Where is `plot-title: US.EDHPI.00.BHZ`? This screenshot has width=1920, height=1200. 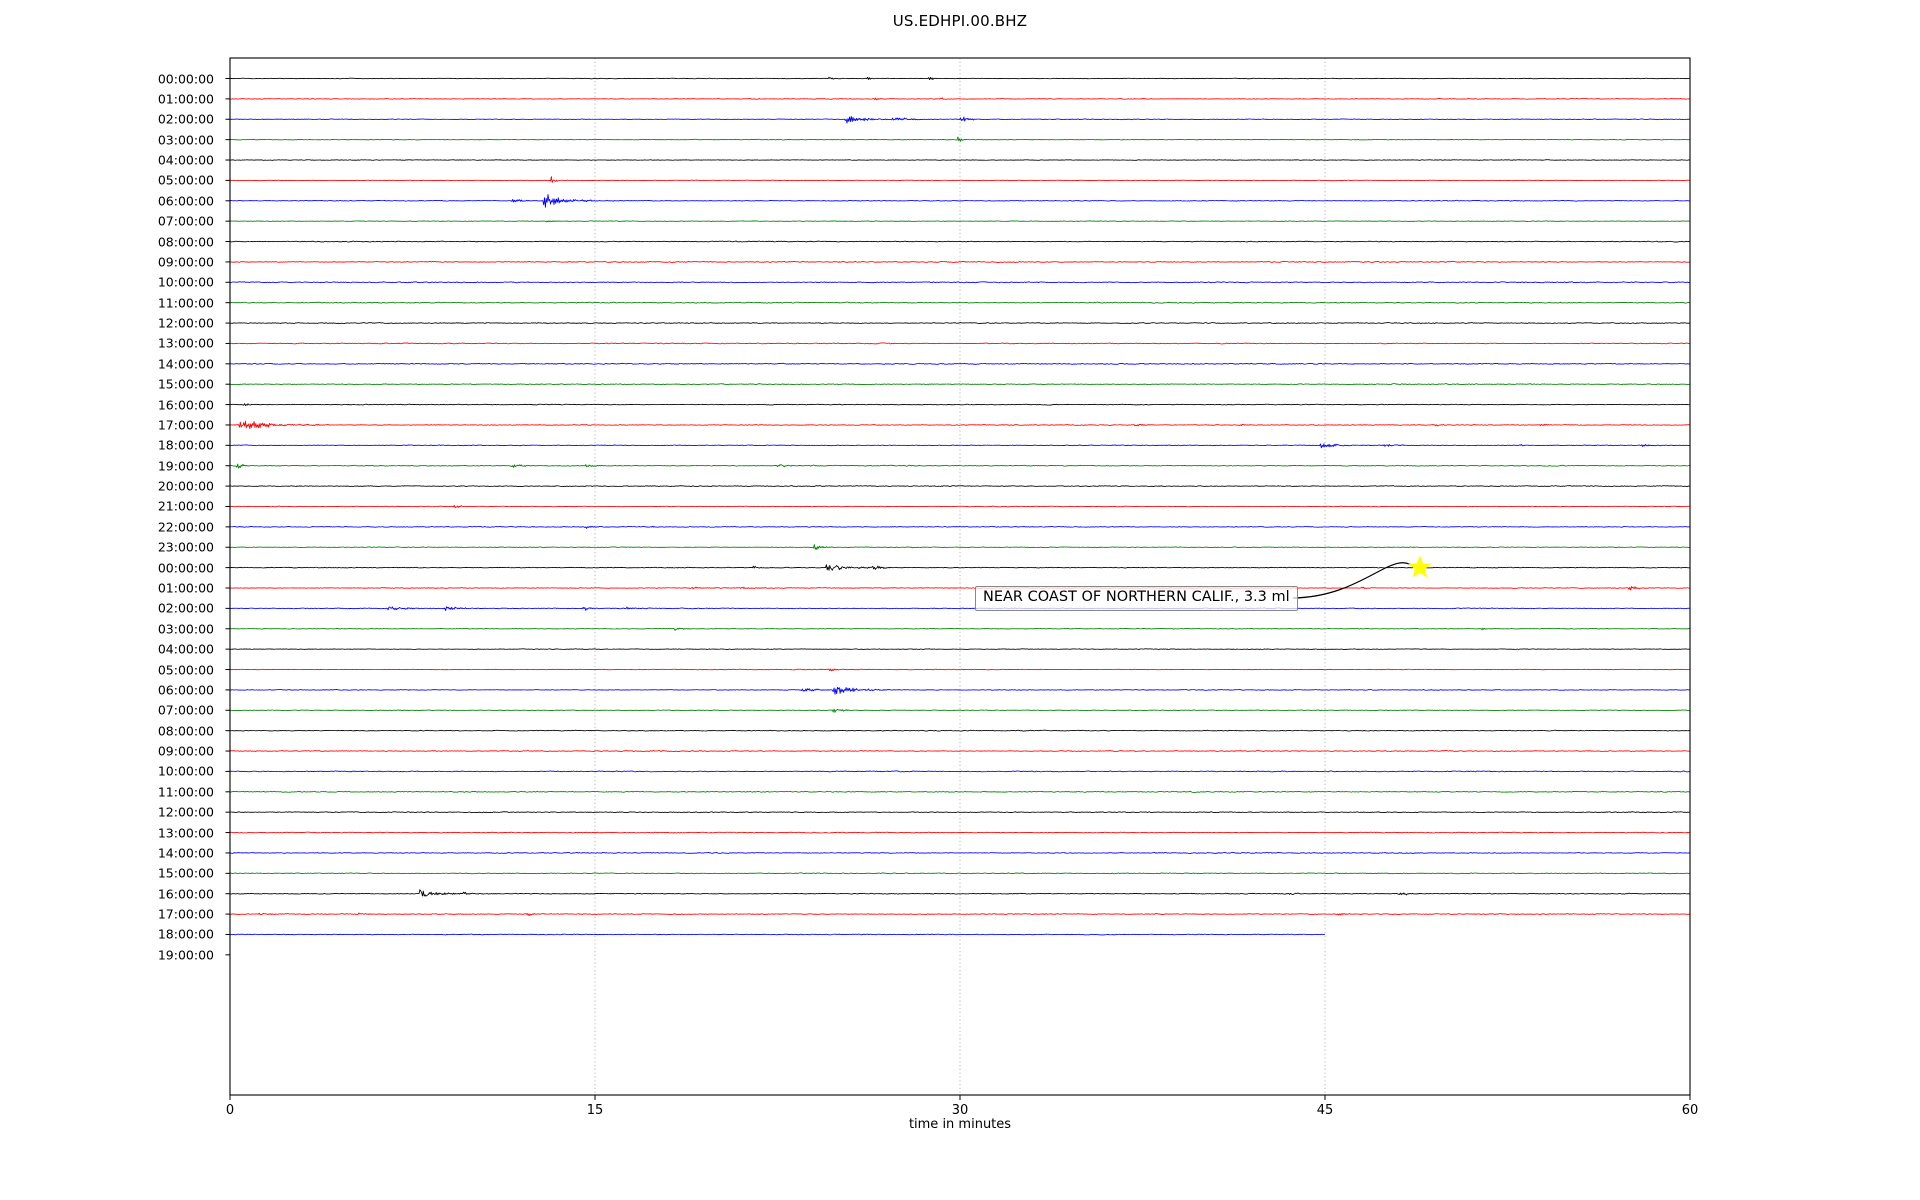 plot-title: US.EDHPI.00.BHZ is located at coordinates (960, 21).